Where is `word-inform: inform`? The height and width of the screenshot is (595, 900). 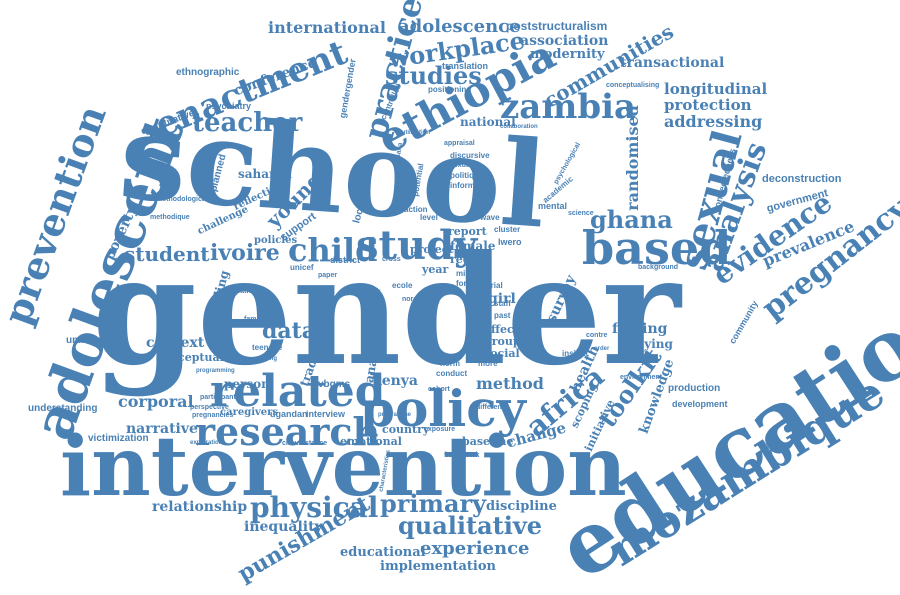 word-inform: inform is located at coordinates (462, 185).